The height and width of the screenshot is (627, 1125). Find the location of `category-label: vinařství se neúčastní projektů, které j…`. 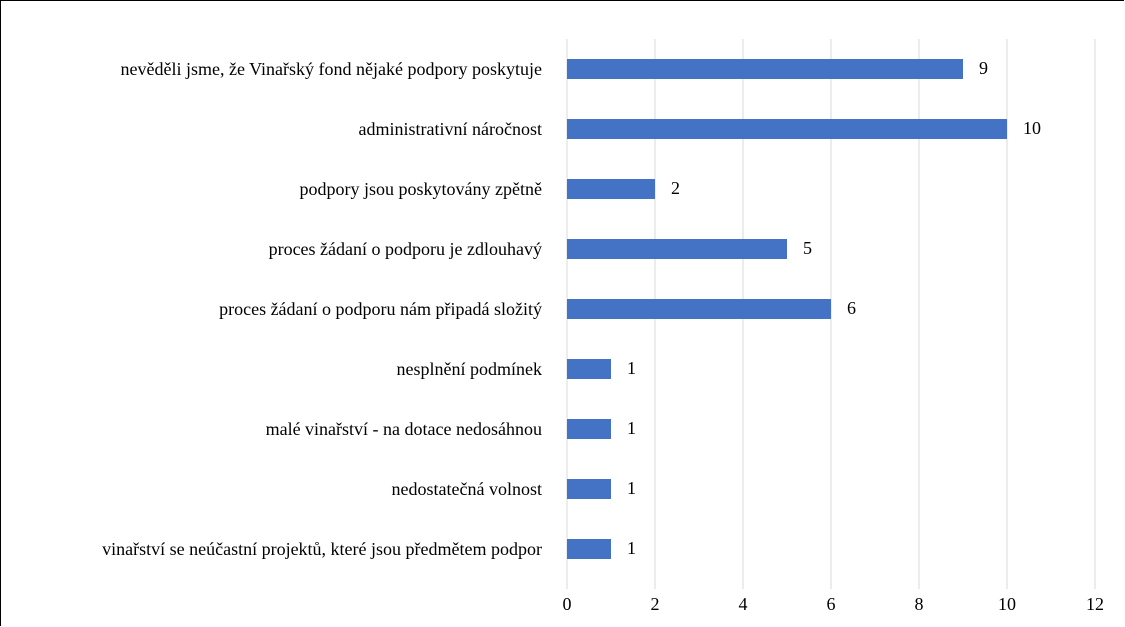

category-label: vinařství se neúčastní projektů, které j… is located at coordinates (322, 549).